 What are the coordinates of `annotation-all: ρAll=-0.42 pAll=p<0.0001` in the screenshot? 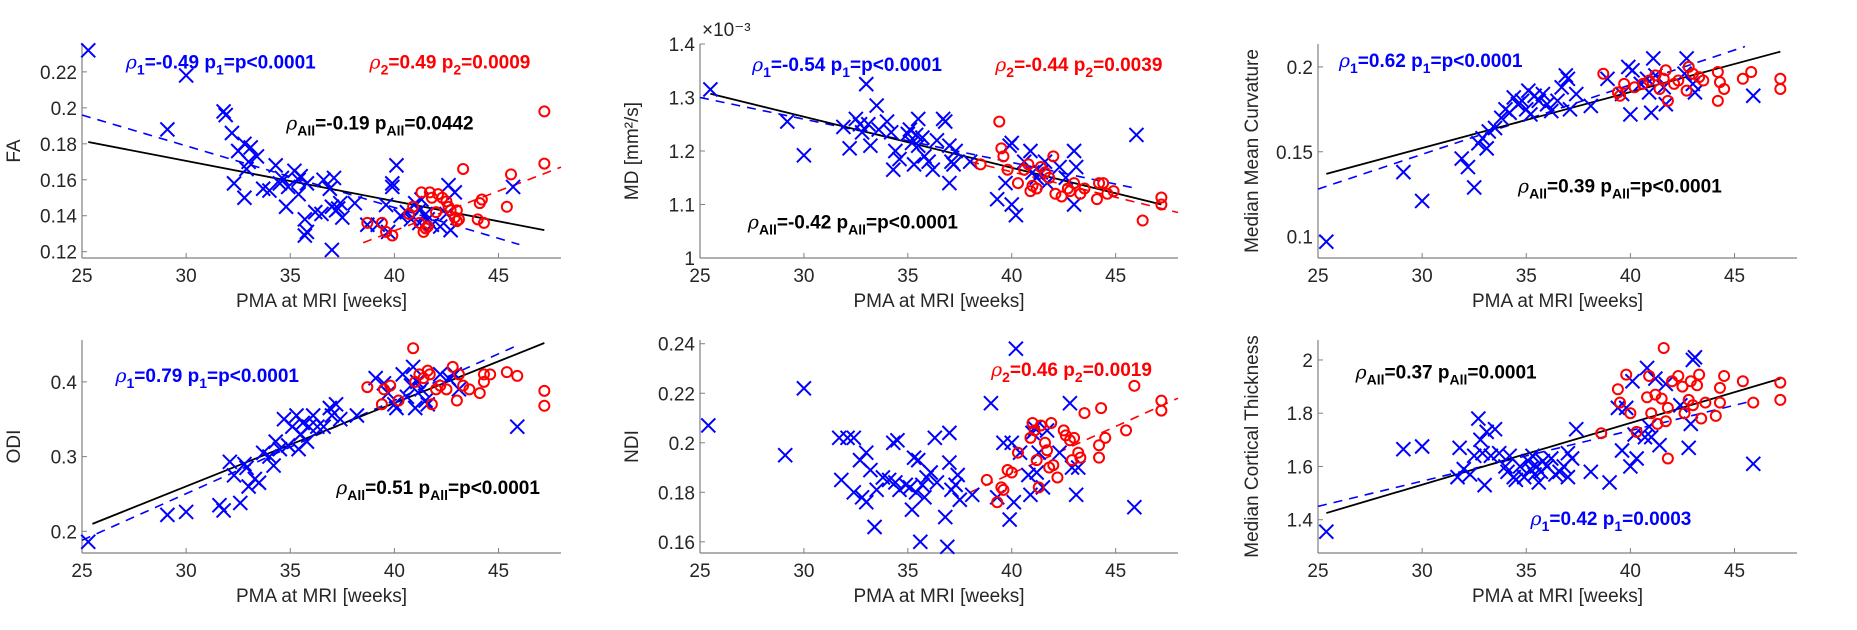 It's located at (853, 225).